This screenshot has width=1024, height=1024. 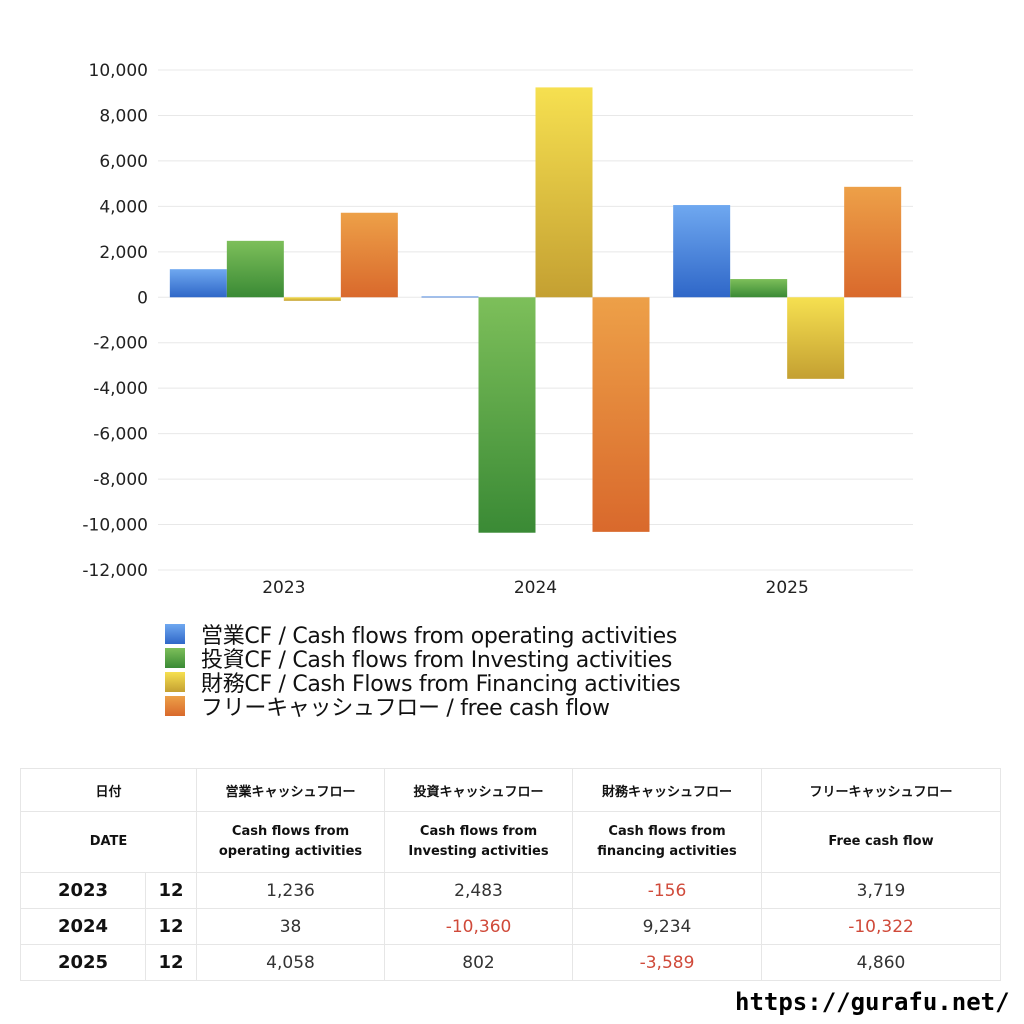 I want to click on y-tick-label: -12,000, so click(x=115, y=571).